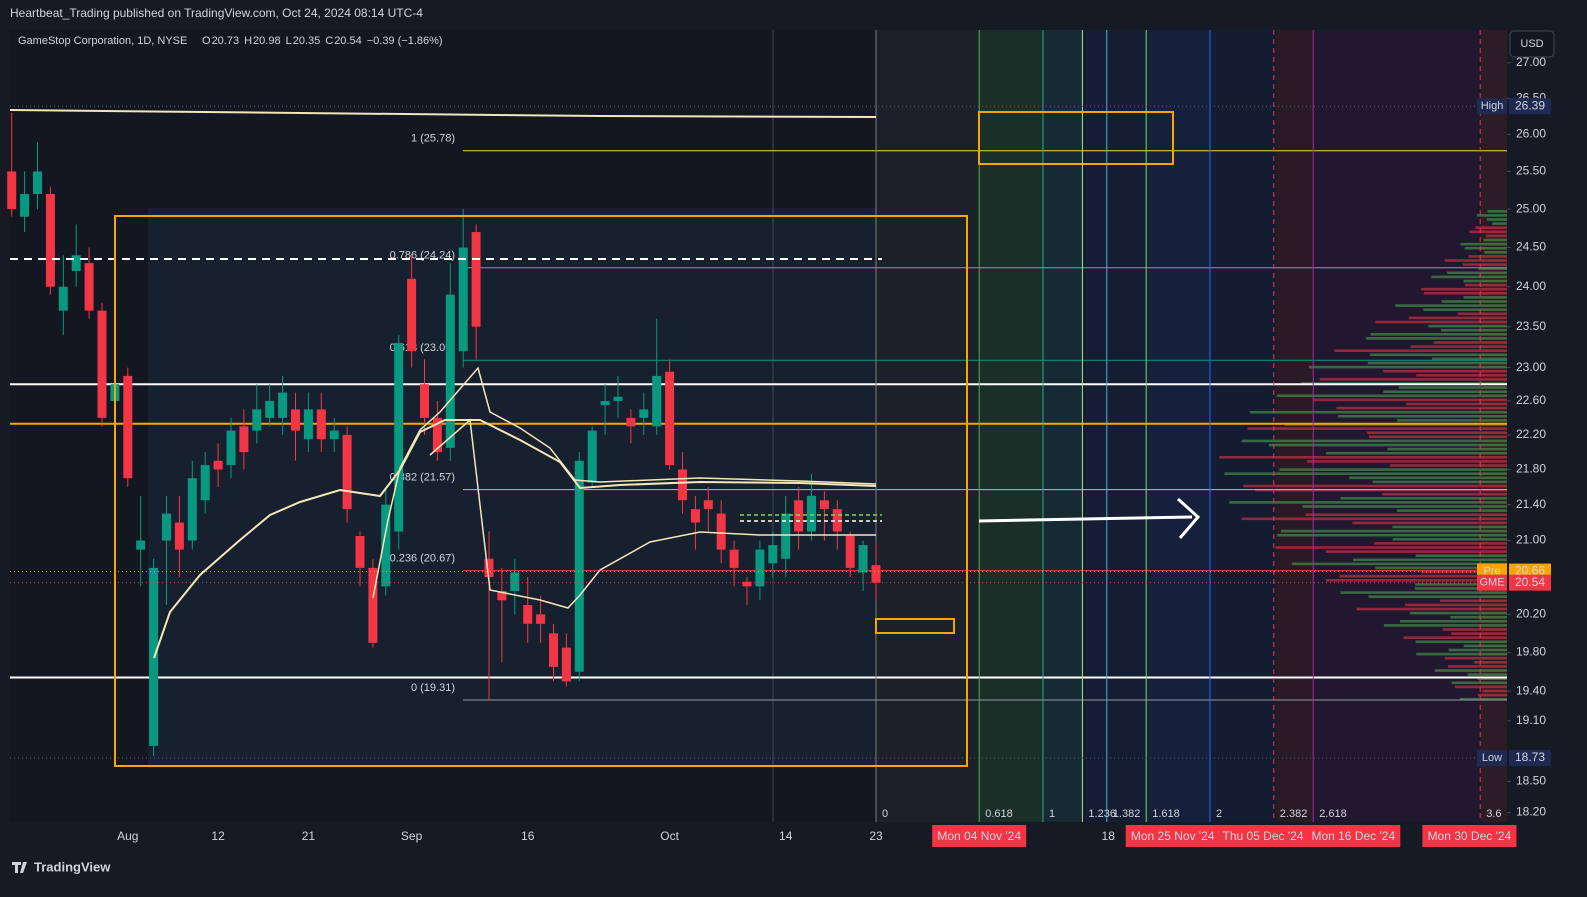 The image size is (1587, 897). I want to click on time-fib-label: 2.618, so click(1333, 814).